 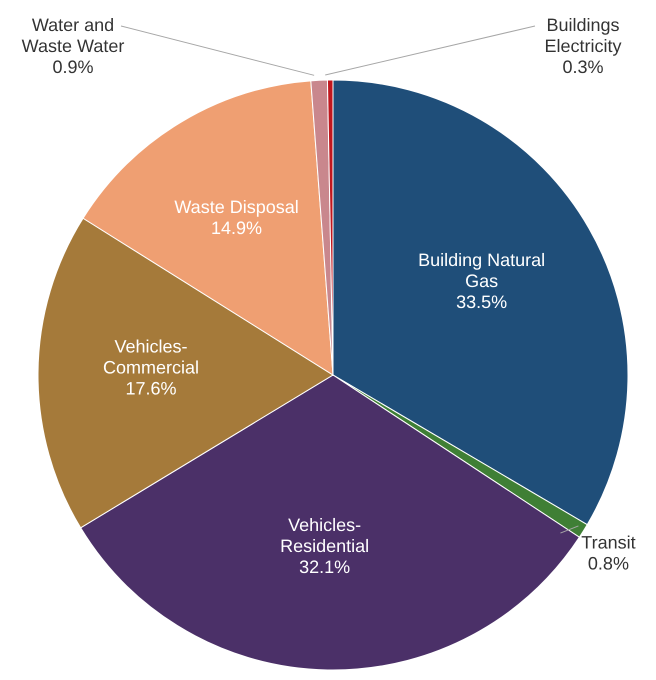 I want to click on slice-label: Transit, so click(x=608, y=542).